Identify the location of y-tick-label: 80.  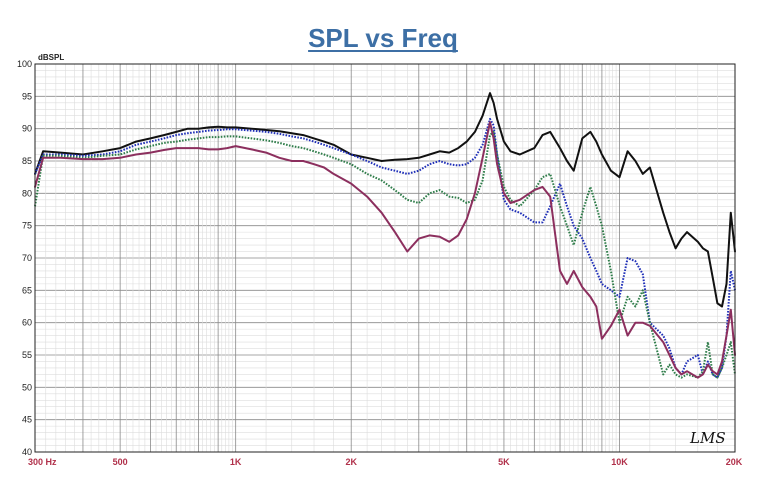
(27, 193).